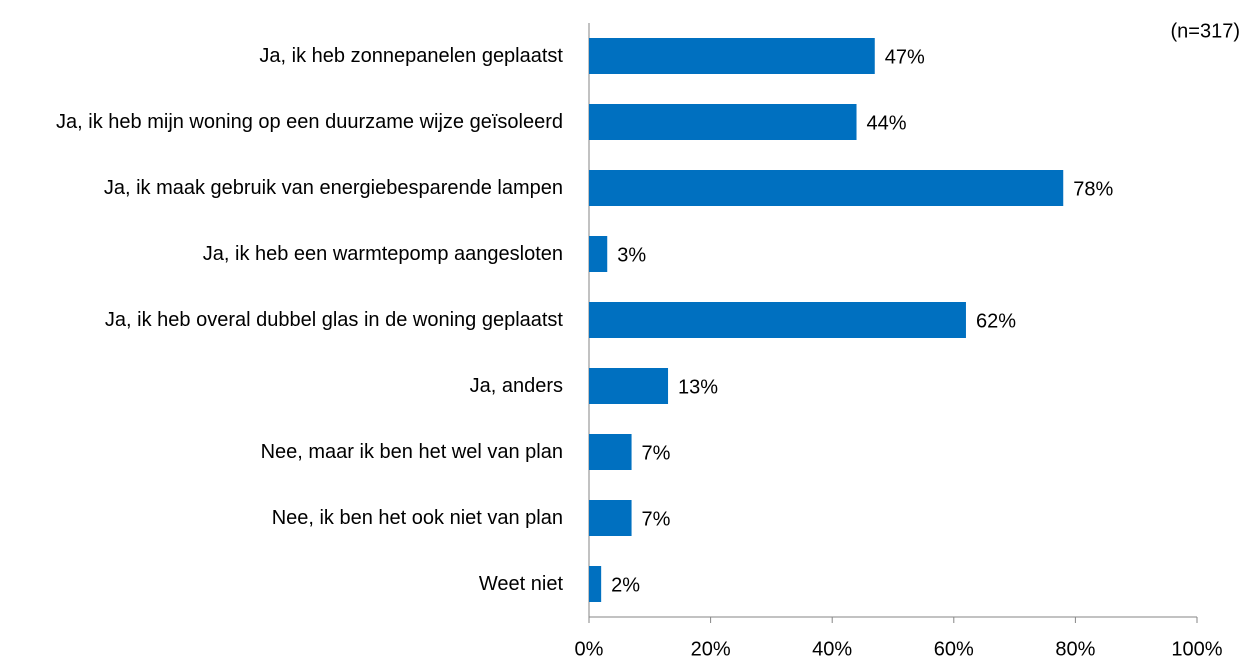 This screenshot has width=1249, height=662. What do you see at coordinates (417, 518) in the screenshot?
I see `category-label: Nee, ik ben het ook niet van plan` at bounding box center [417, 518].